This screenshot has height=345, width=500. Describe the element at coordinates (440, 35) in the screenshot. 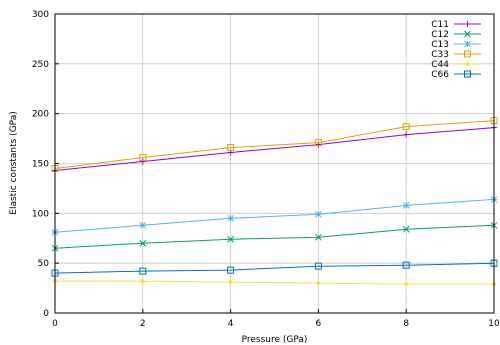

I see `legend-label-c12: C12` at that location.